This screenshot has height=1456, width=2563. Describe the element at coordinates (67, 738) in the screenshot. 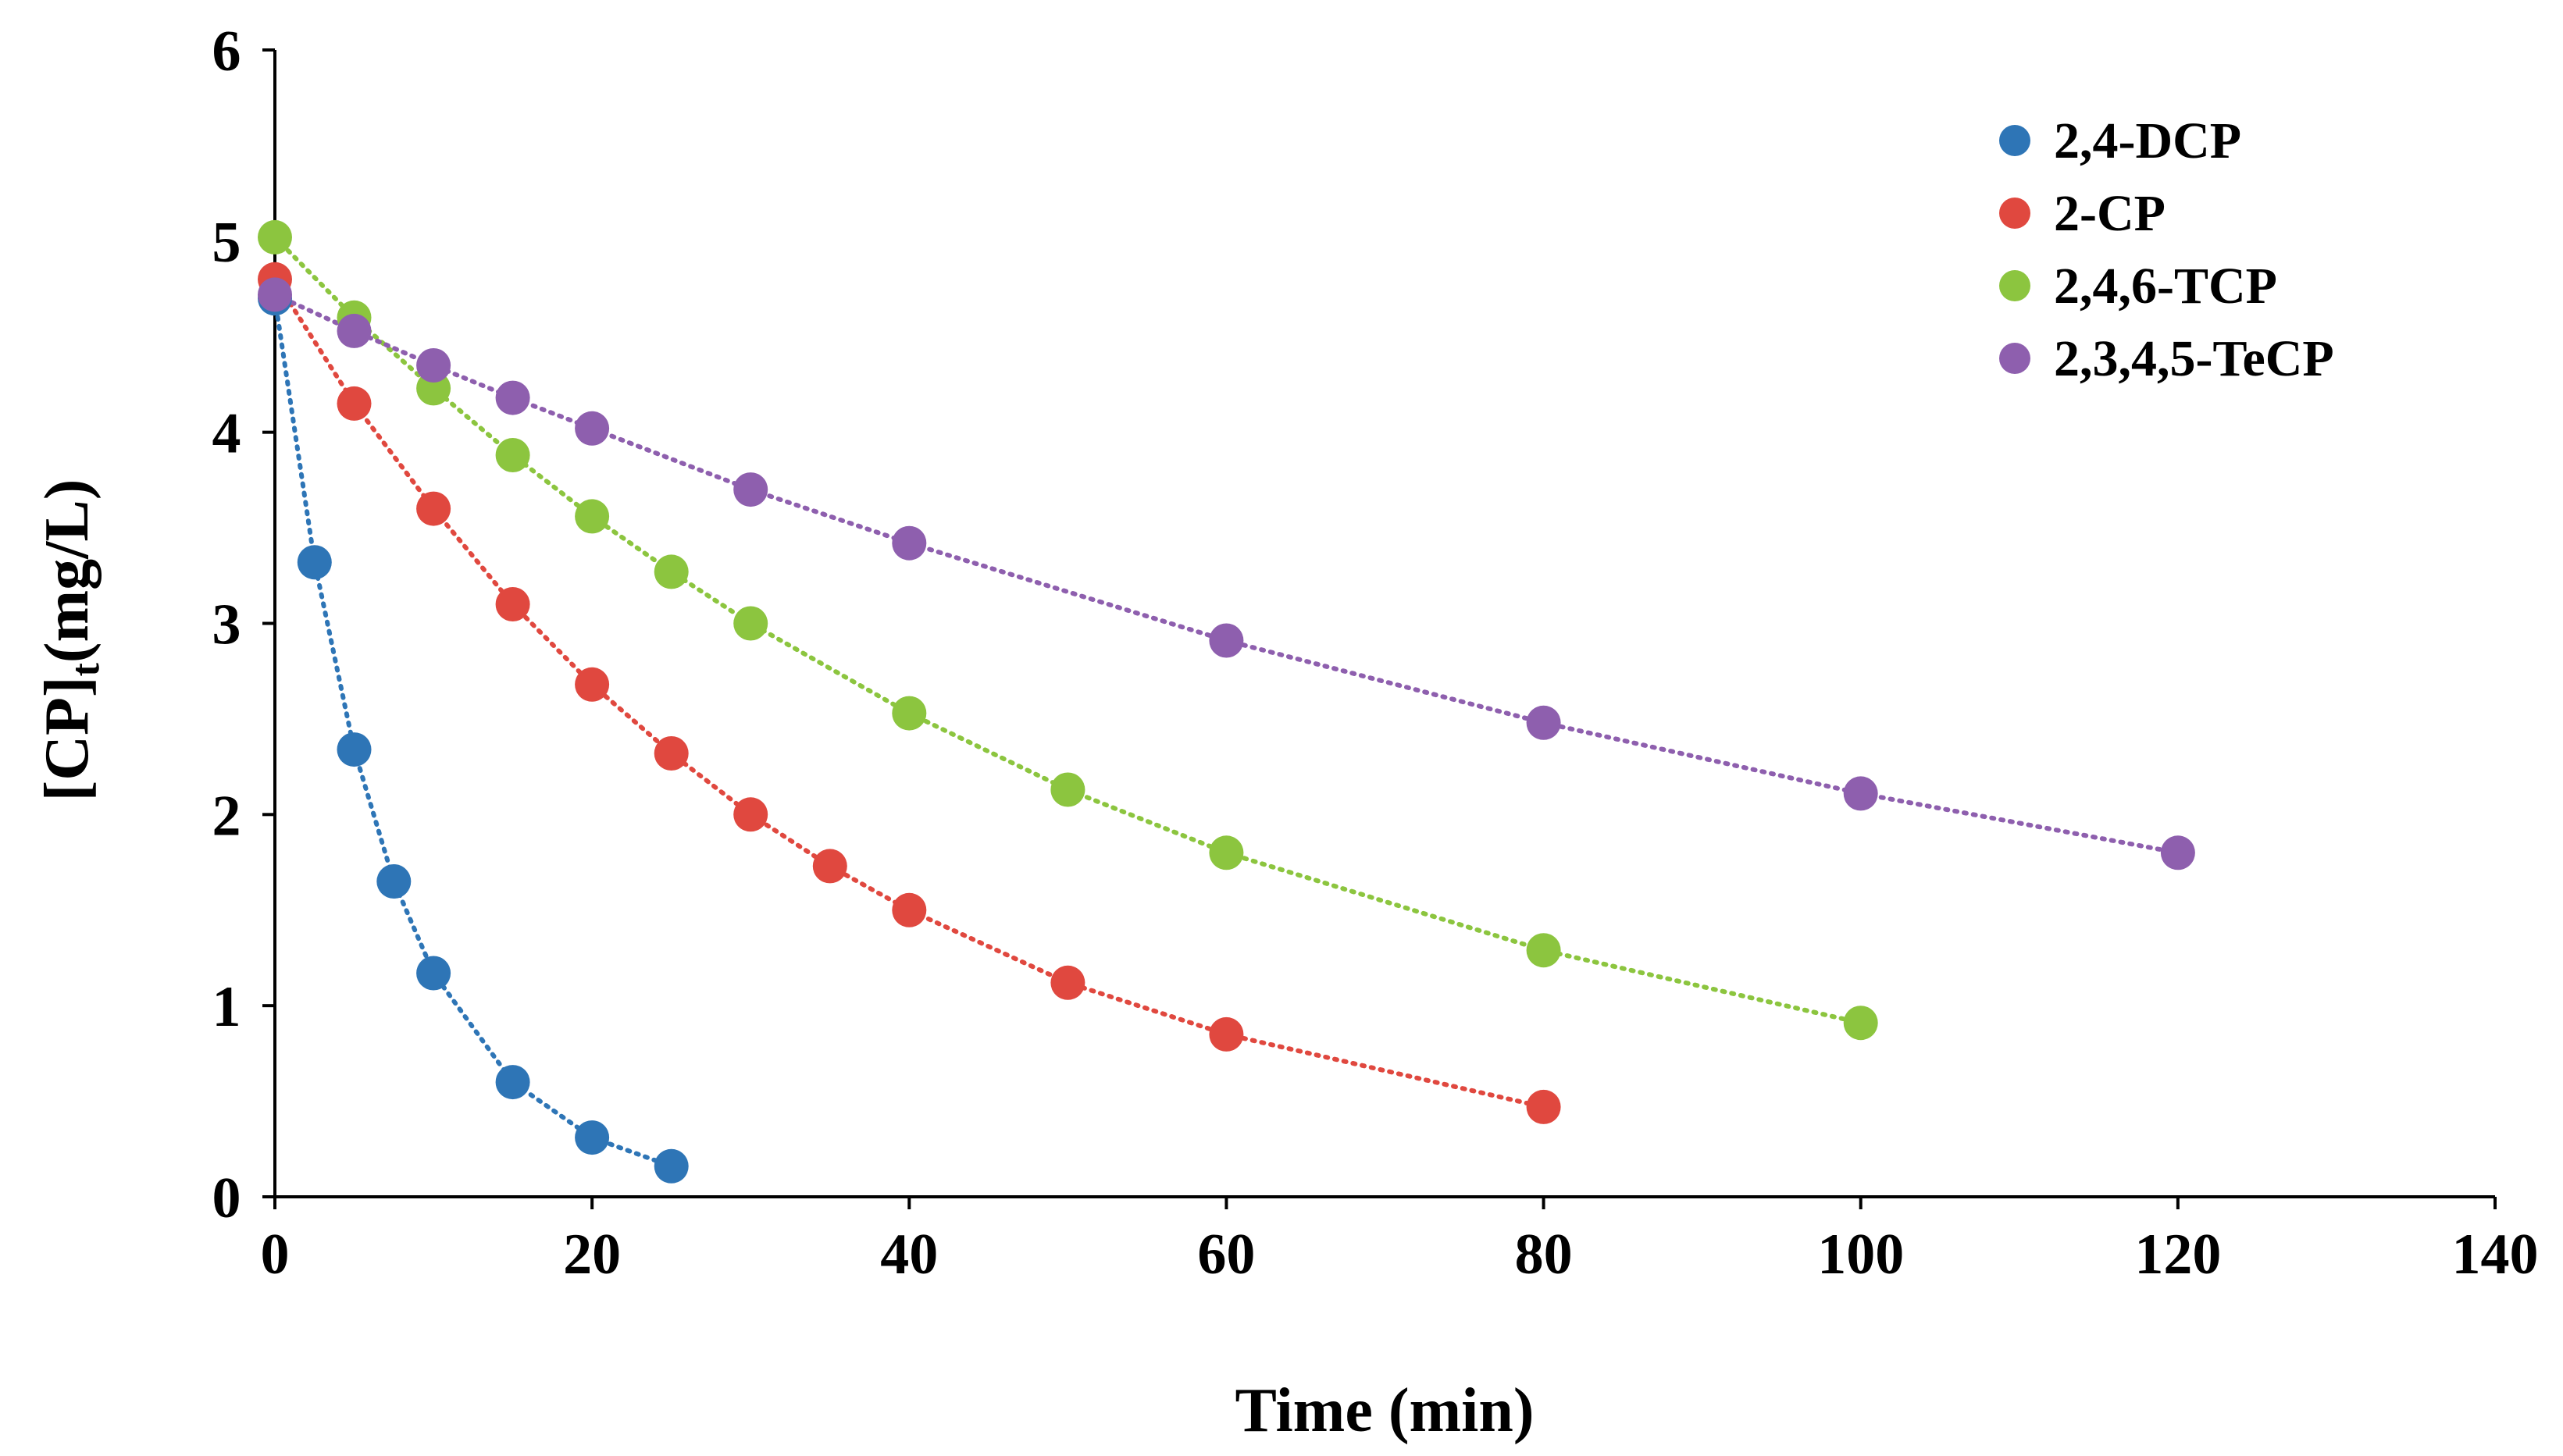

I see `y-axis-title-main: [CP]` at that location.